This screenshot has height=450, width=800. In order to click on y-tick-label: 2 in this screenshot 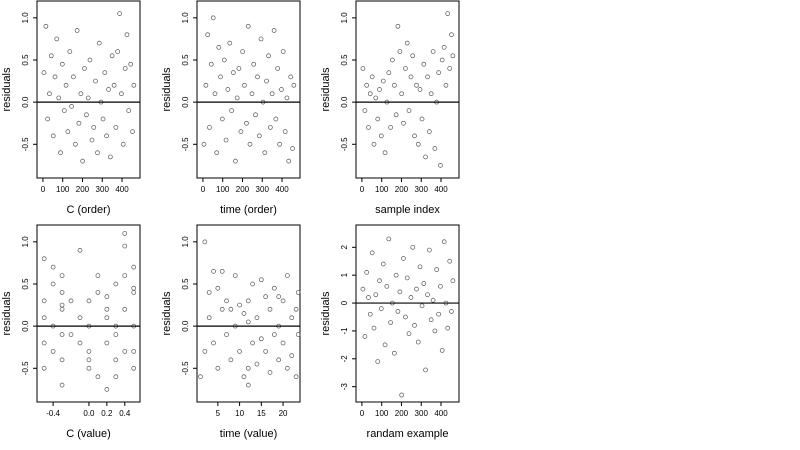, I will do `click(344, 247)`.